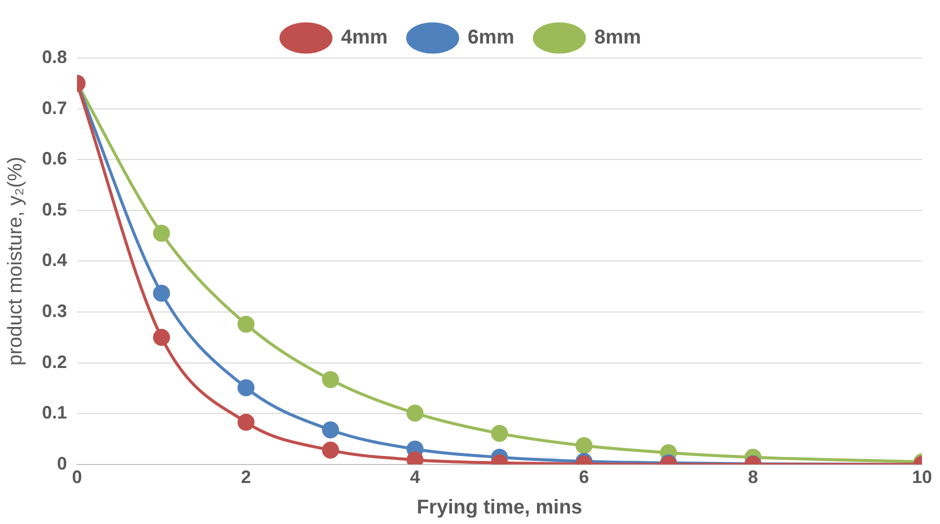  What do you see at coordinates (491, 37) in the screenshot?
I see `legend-label: 6mm` at bounding box center [491, 37].